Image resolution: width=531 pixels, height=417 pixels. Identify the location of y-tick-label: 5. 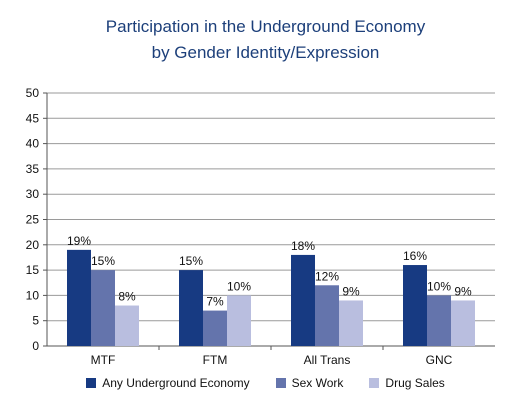
(35, 321).